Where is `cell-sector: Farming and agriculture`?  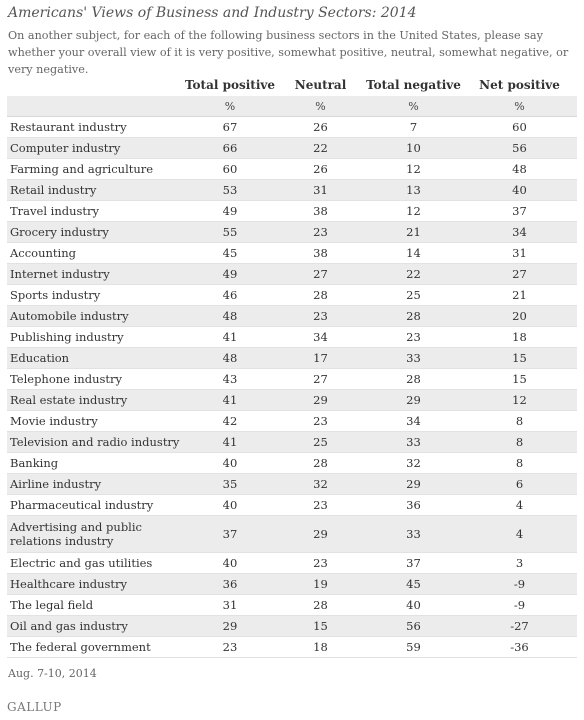
cell-sector: Farming and agriculture is located at coordinates (82, 169).